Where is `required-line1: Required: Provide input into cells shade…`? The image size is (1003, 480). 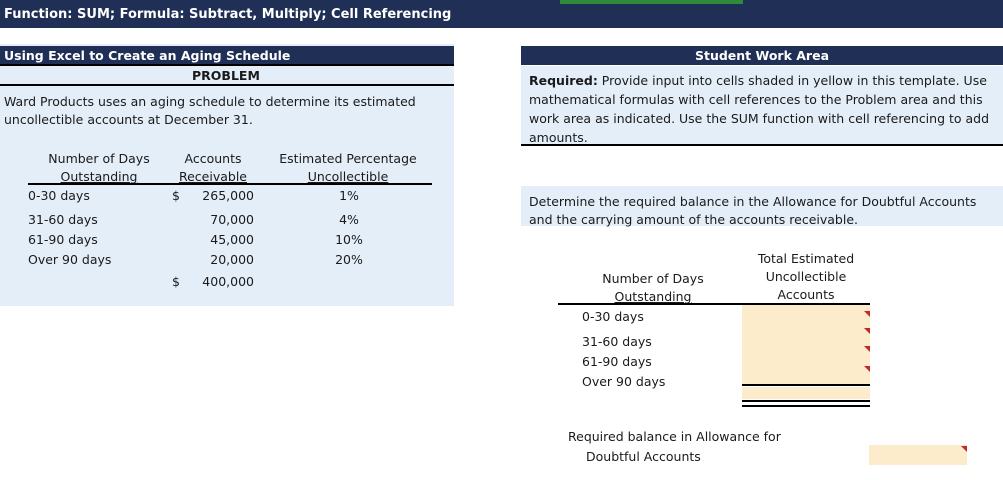 required-line1: Required: Provide input into cells shade… is located at coordinates (758, 80).